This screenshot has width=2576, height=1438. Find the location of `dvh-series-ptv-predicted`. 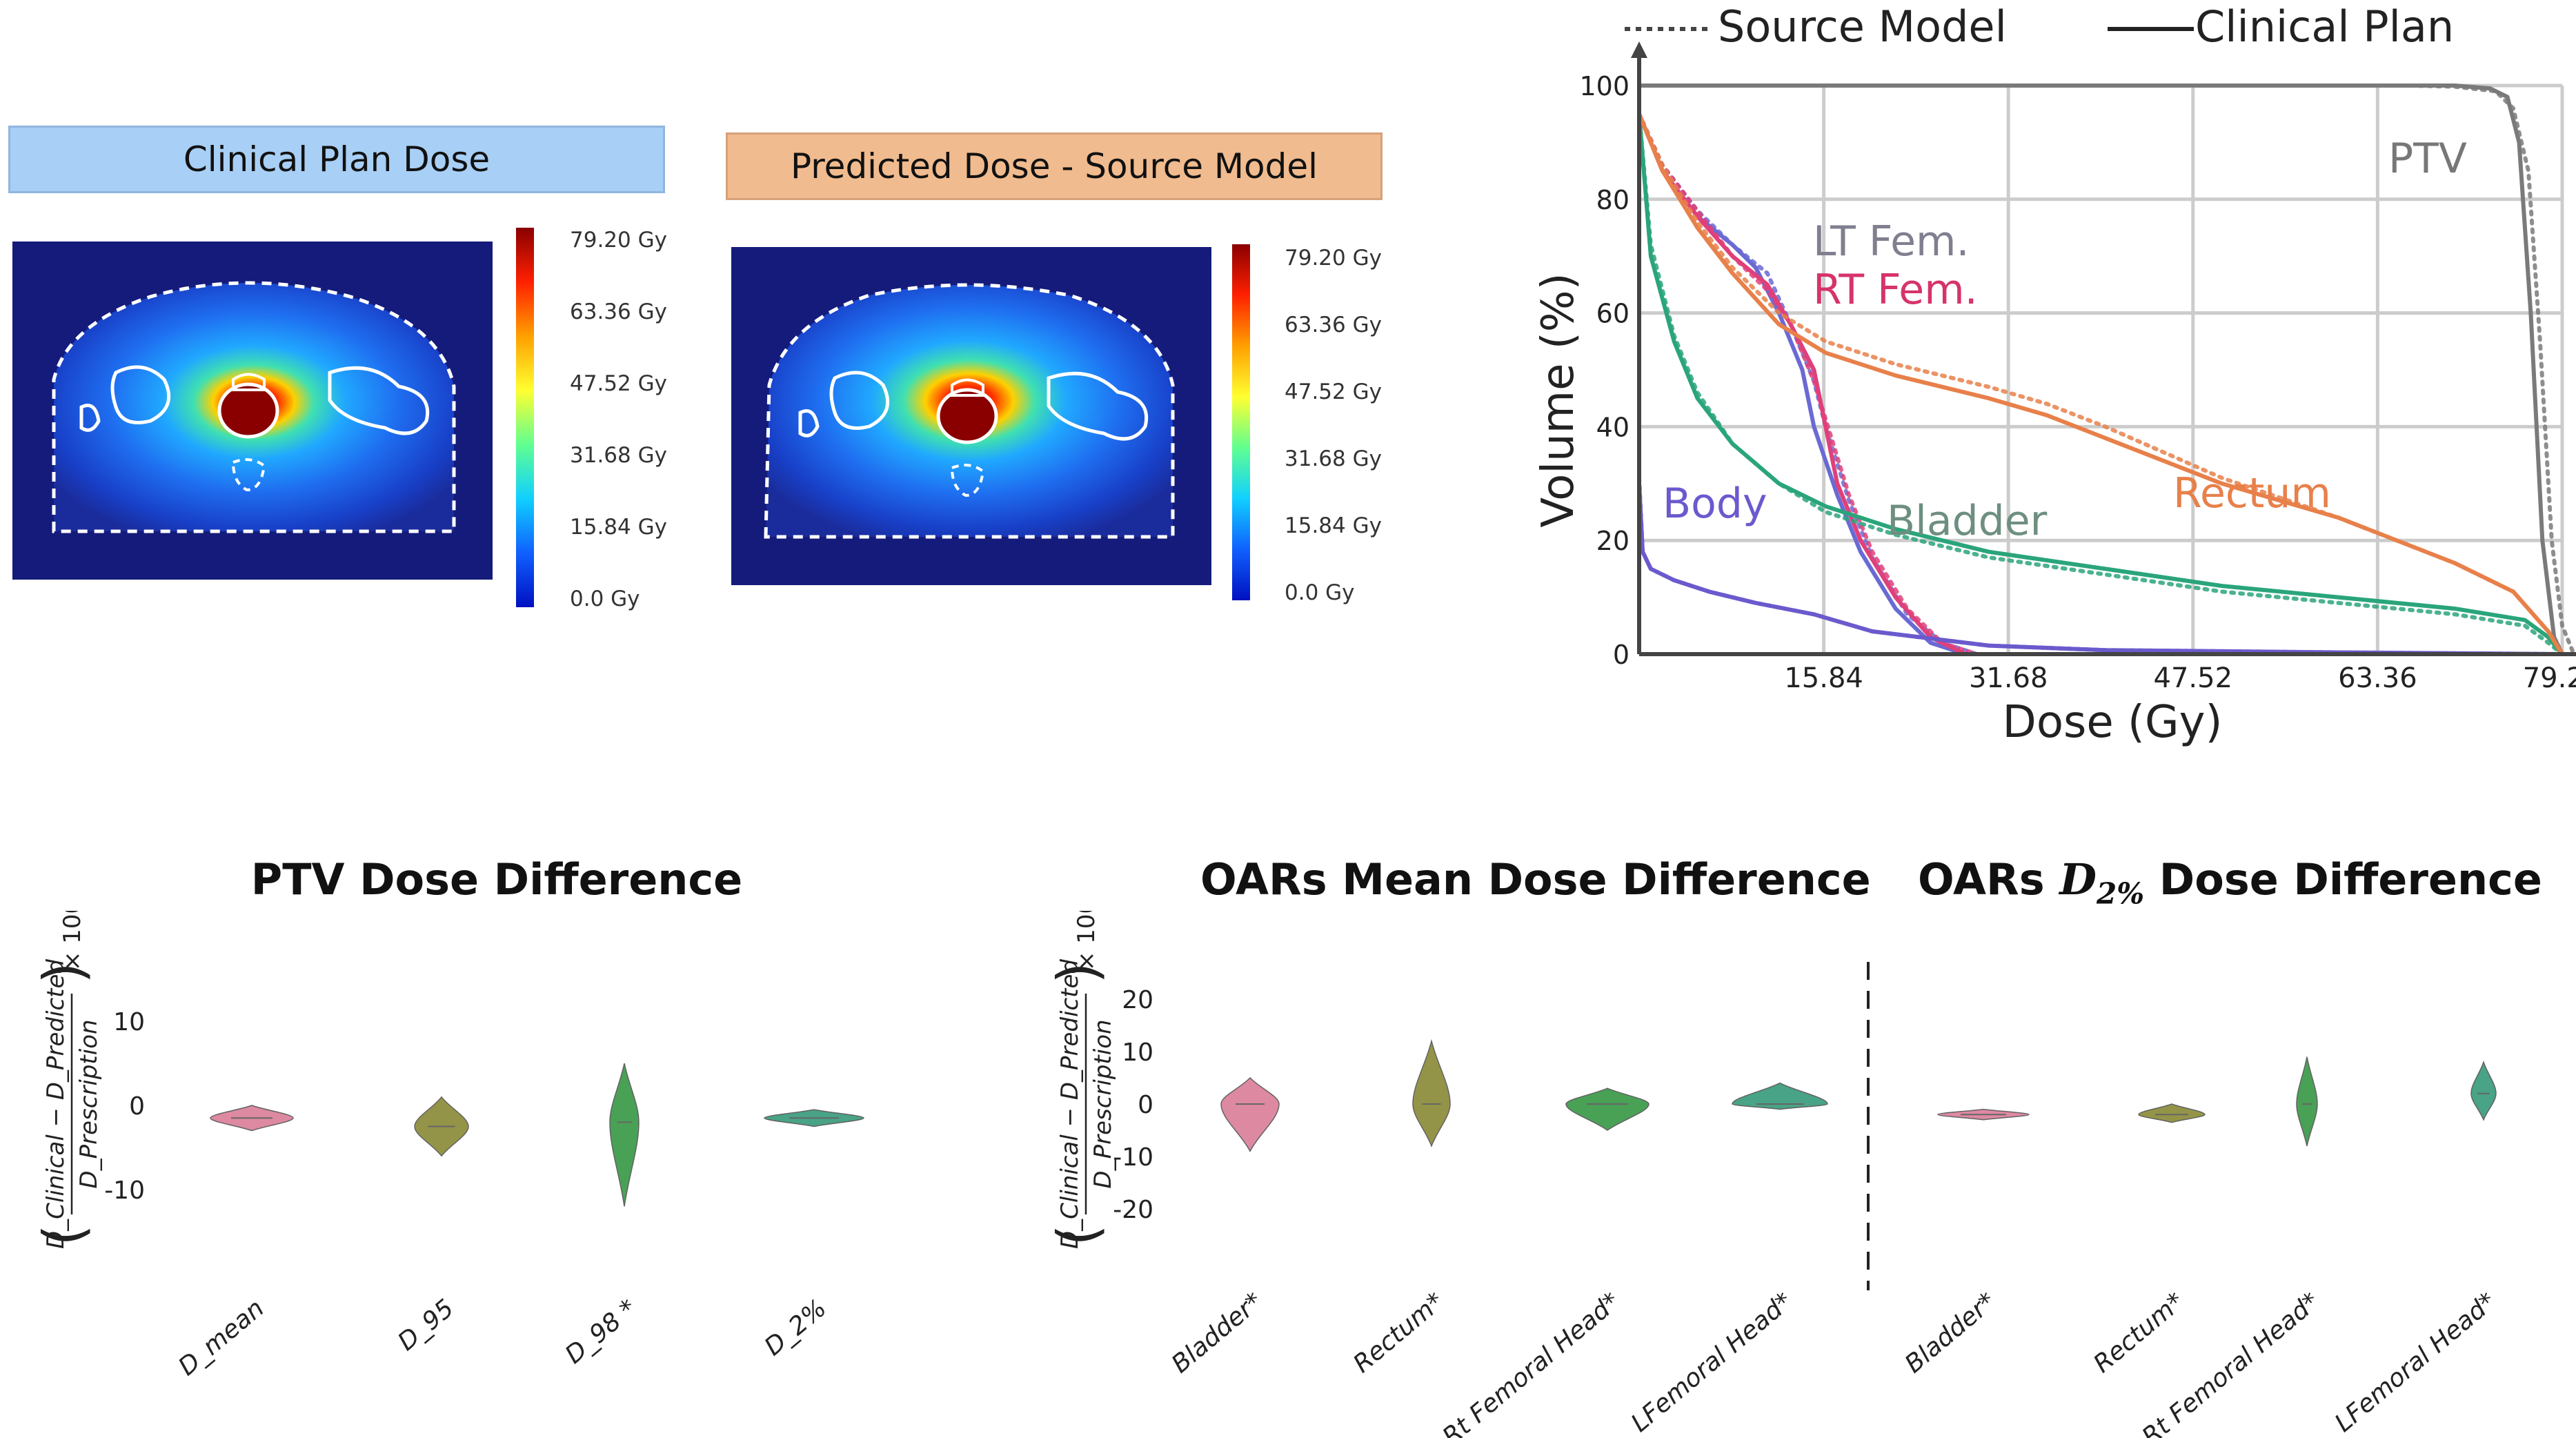

dvh-series-ptv-predicted is located at coordinates (2106, 369).